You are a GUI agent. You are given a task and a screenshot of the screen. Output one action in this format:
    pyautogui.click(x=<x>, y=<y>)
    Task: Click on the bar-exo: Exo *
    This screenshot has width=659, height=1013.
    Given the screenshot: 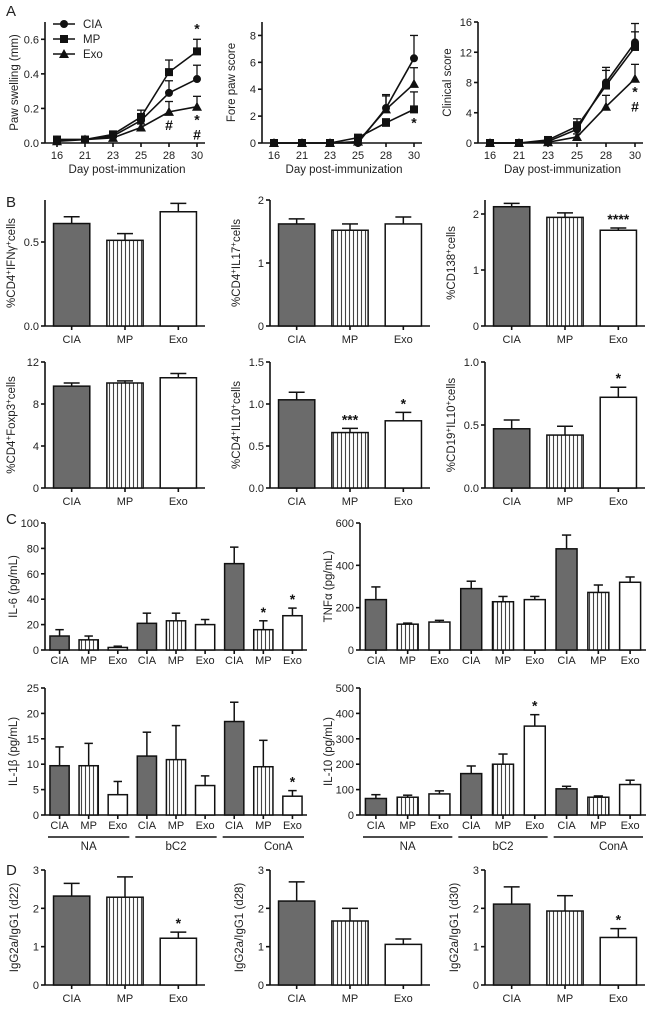 What is the action you would take?
    pyautogui.click(x=292, y=629)
    